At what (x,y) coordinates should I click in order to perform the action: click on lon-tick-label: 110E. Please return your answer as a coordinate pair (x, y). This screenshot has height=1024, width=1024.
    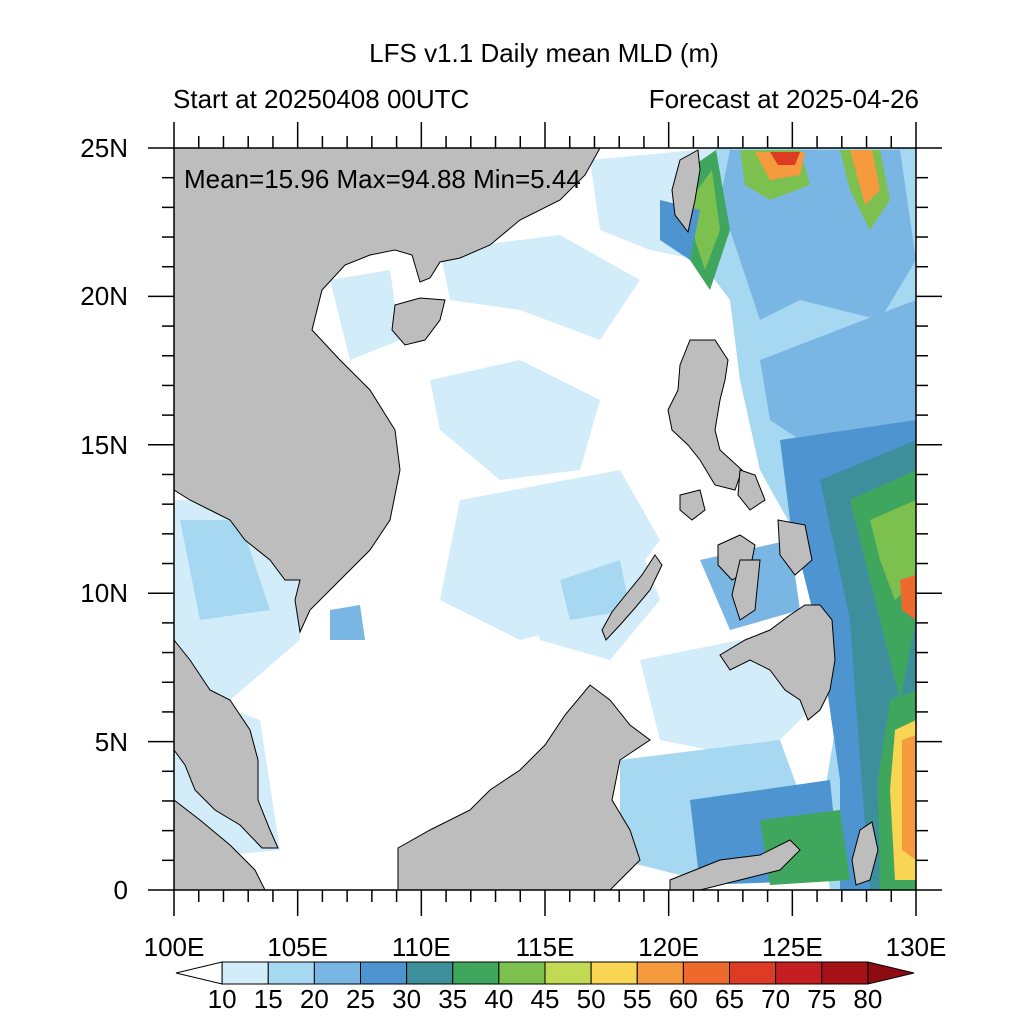
    Looking at the image, I should click on (421, 947).